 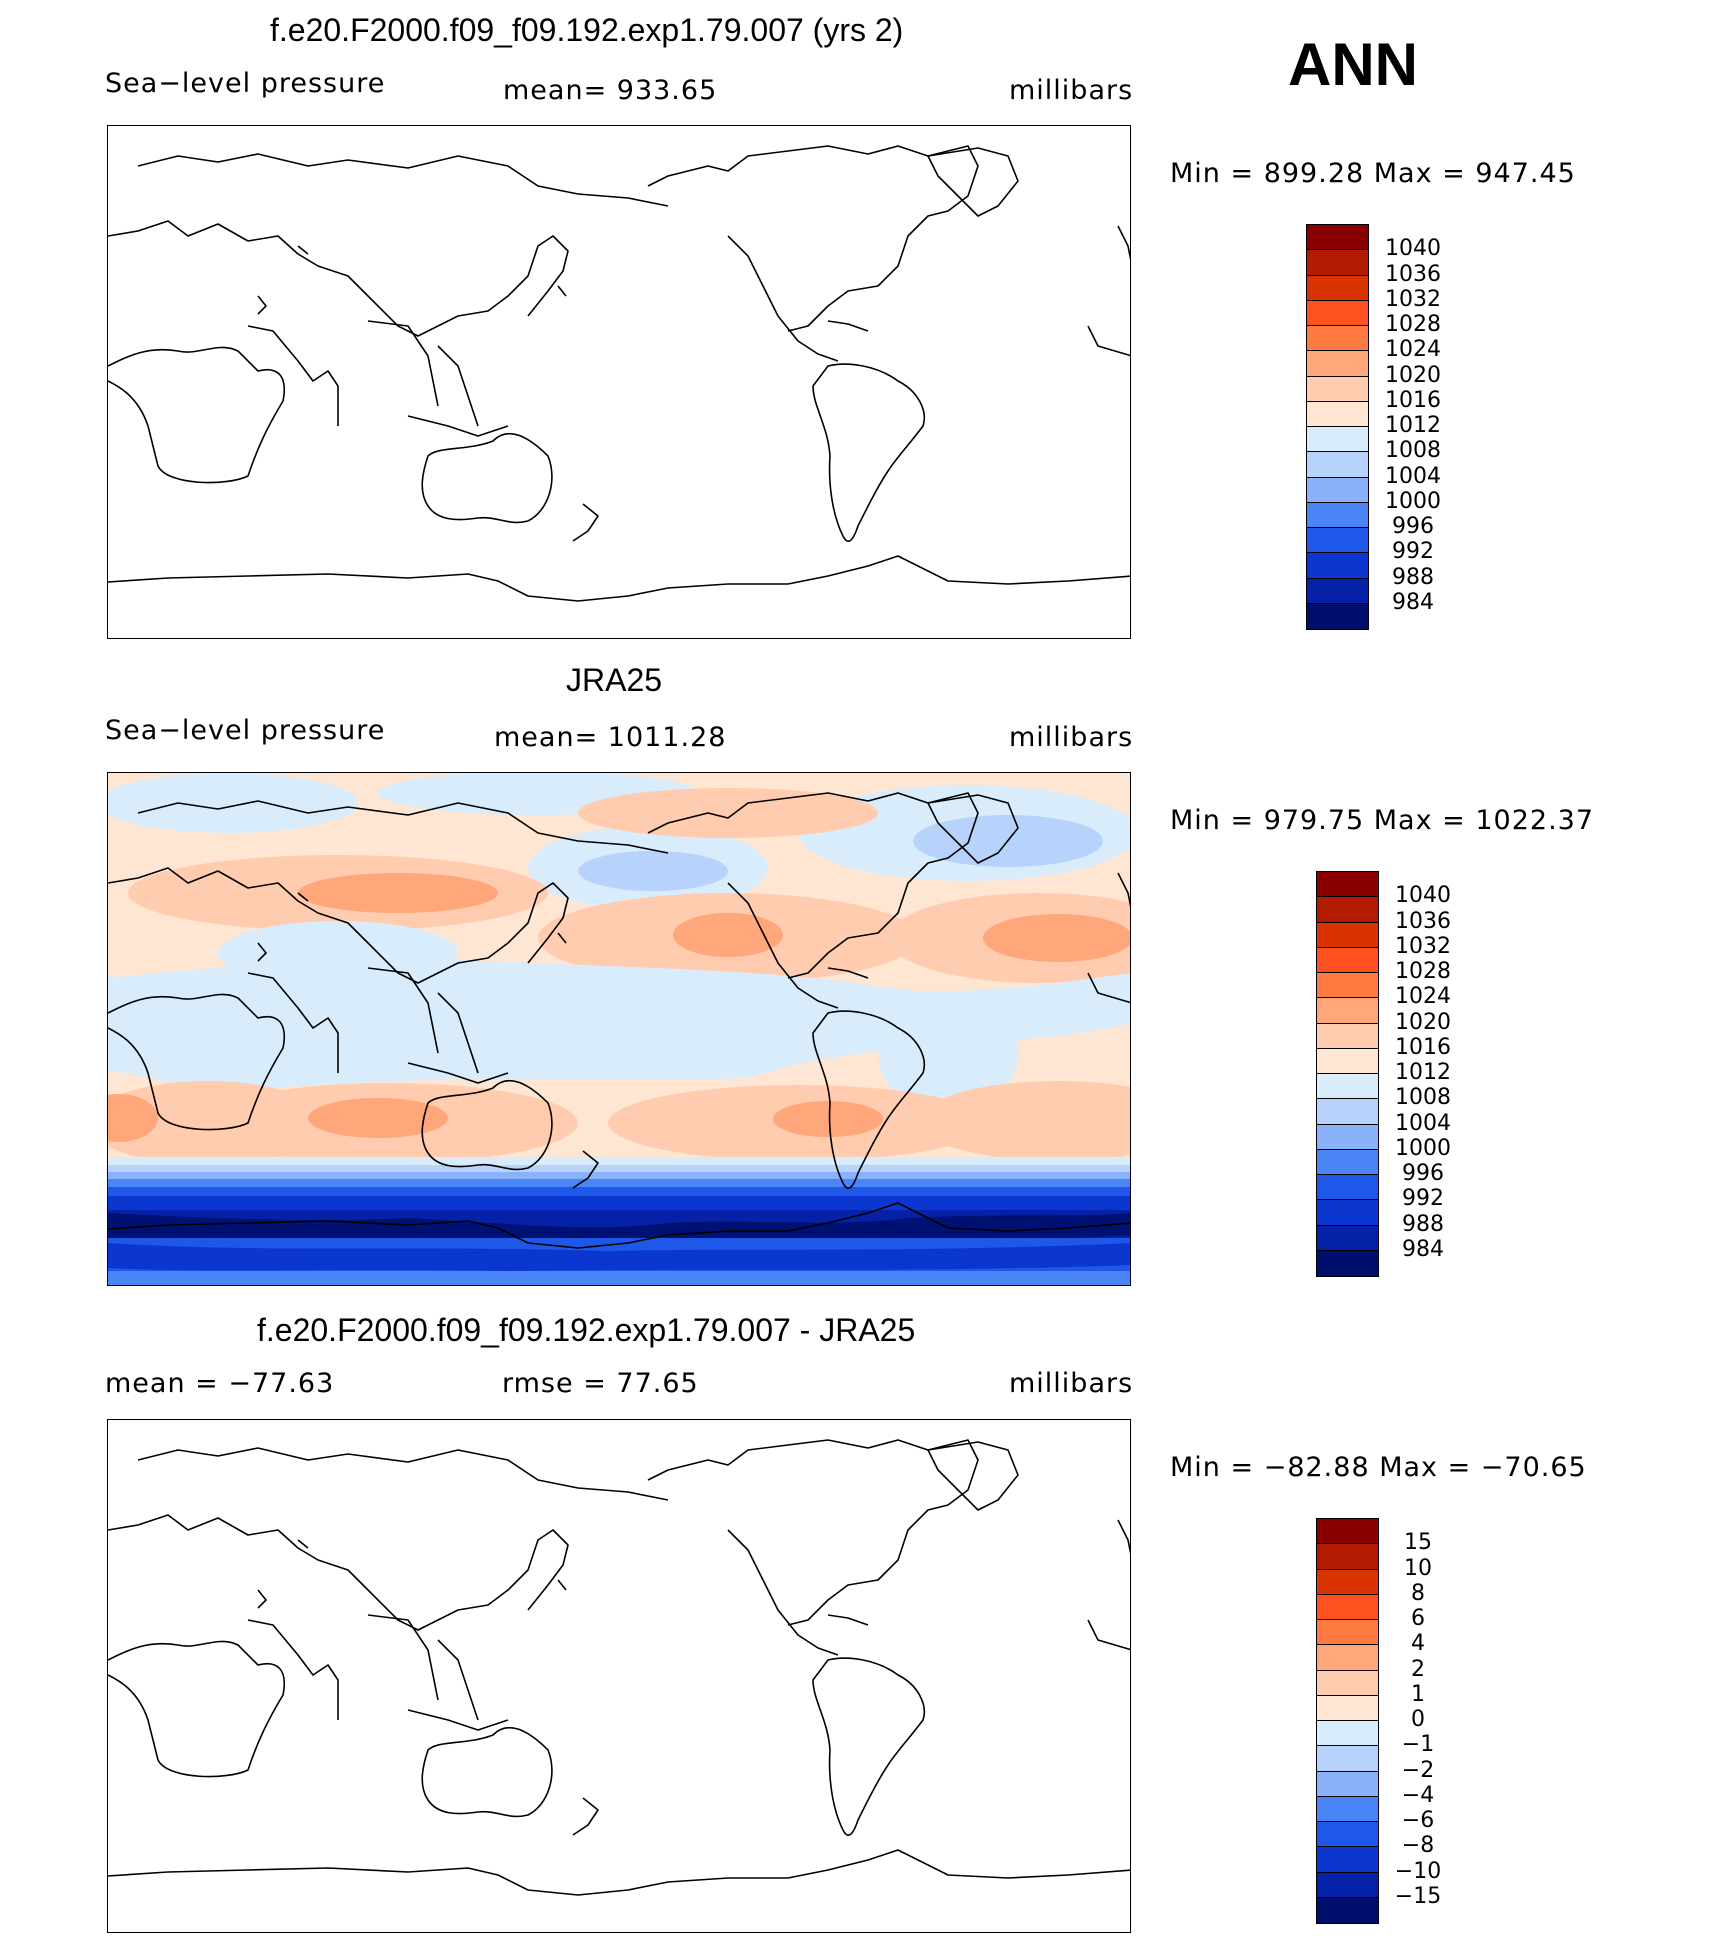 I want to click on panel-2-variable-label: Sea−level pressure, so click(x=245, y=730).